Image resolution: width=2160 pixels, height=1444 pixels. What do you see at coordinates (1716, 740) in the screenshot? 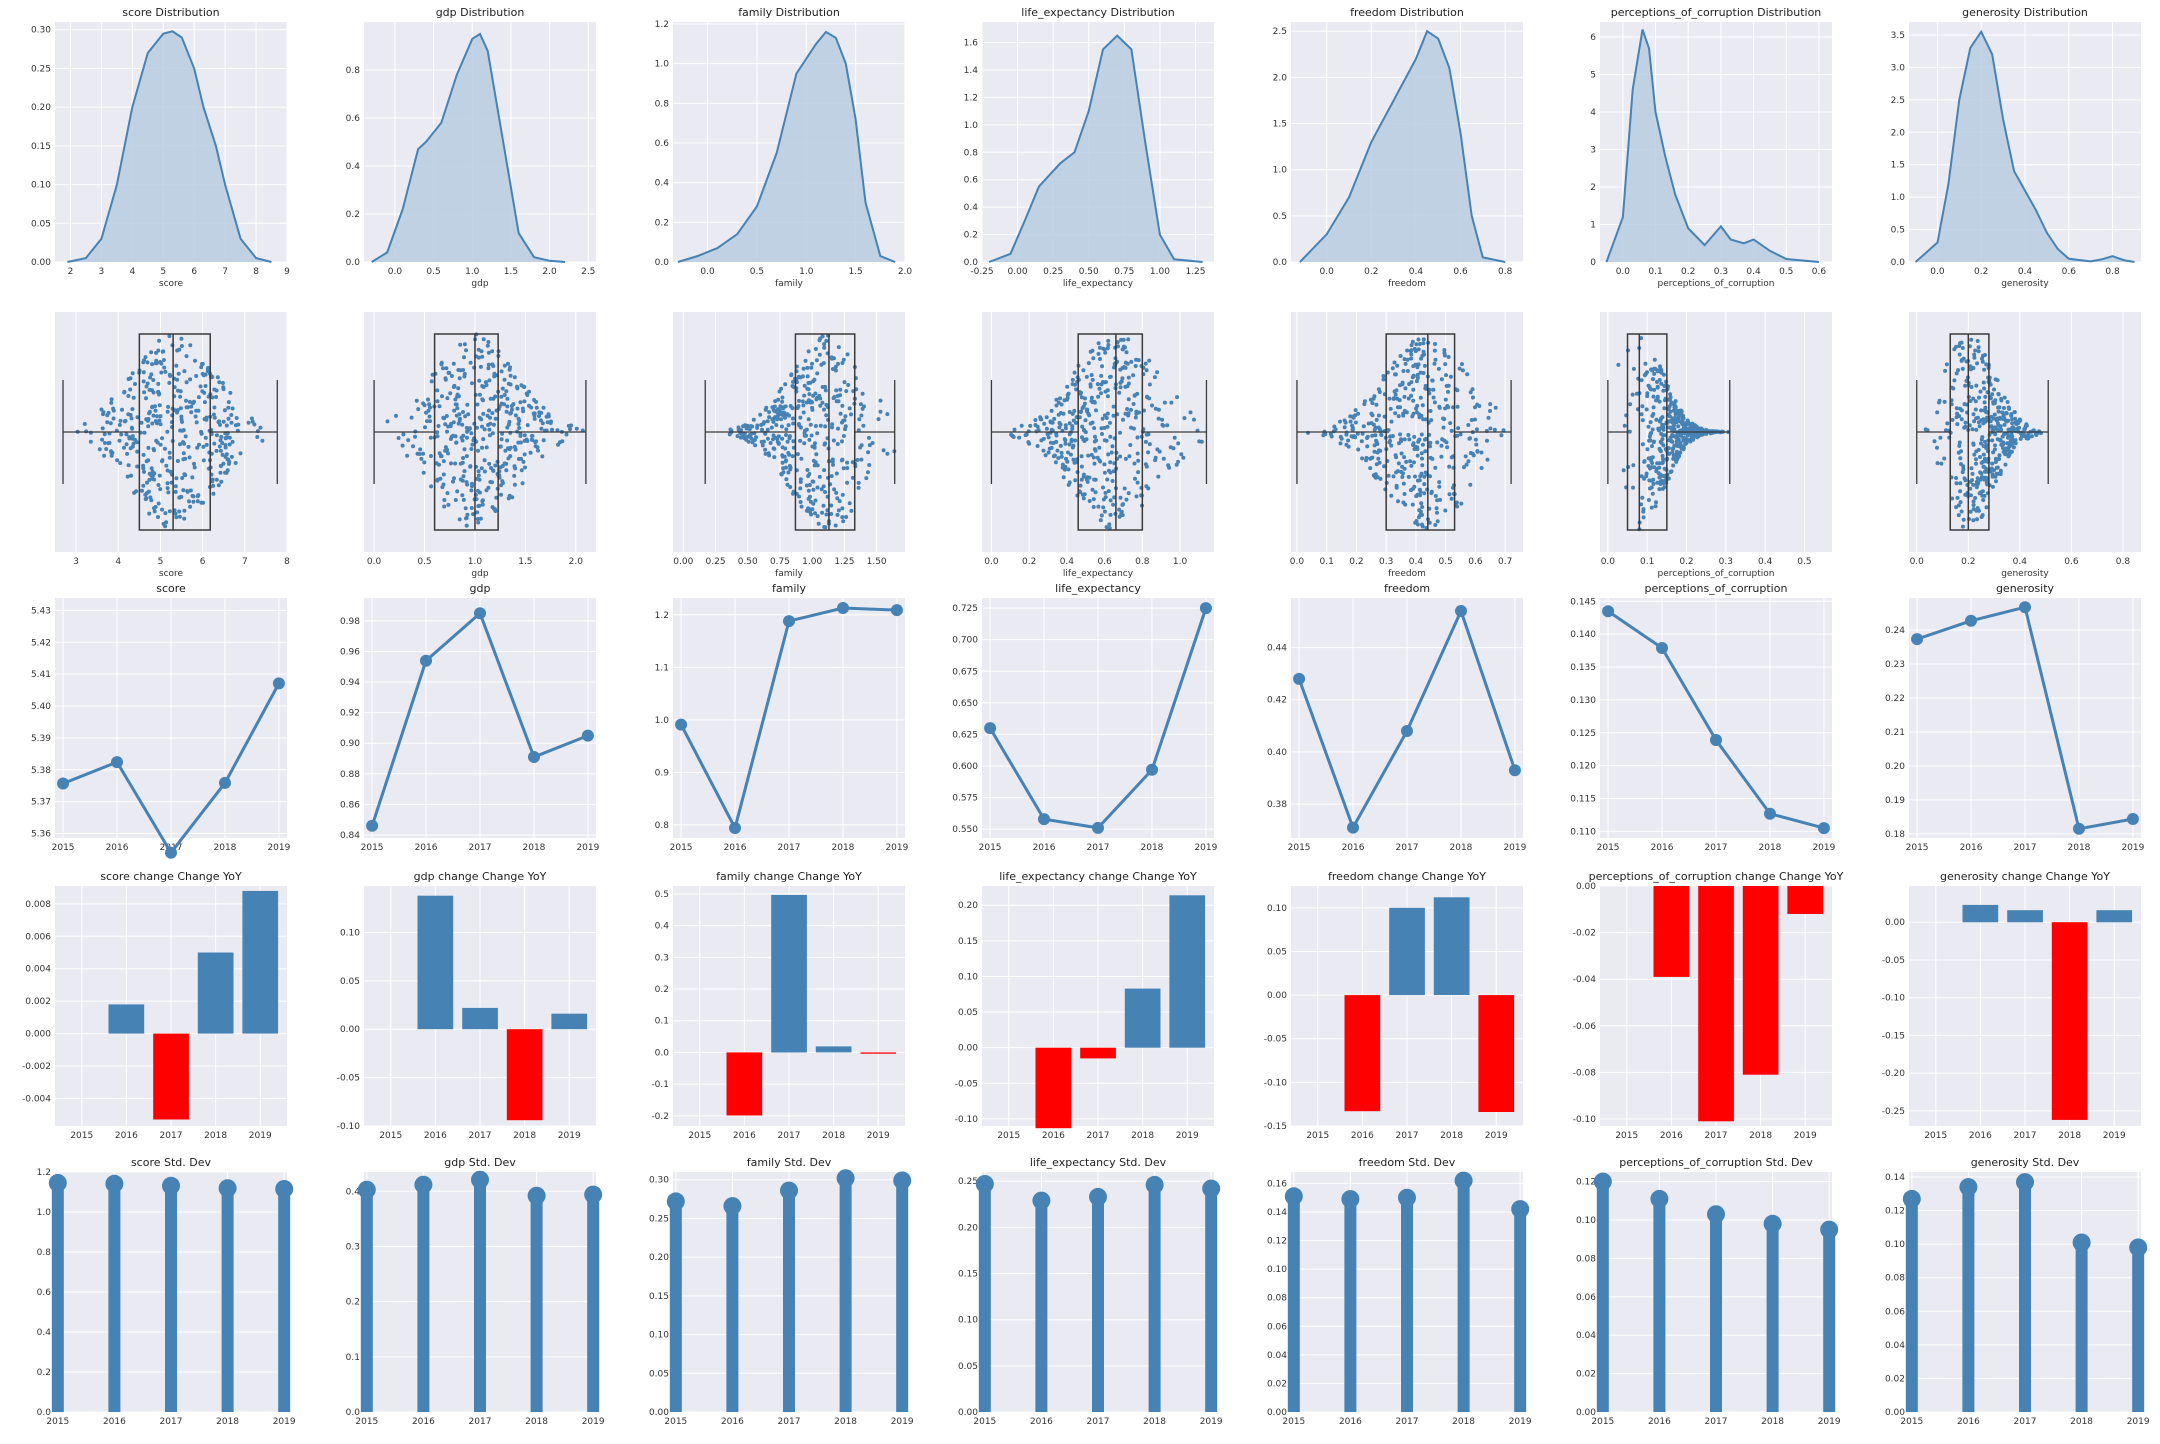
I see `perceptions_of_corruption-mean-point` at bounding box center [1716, 740].